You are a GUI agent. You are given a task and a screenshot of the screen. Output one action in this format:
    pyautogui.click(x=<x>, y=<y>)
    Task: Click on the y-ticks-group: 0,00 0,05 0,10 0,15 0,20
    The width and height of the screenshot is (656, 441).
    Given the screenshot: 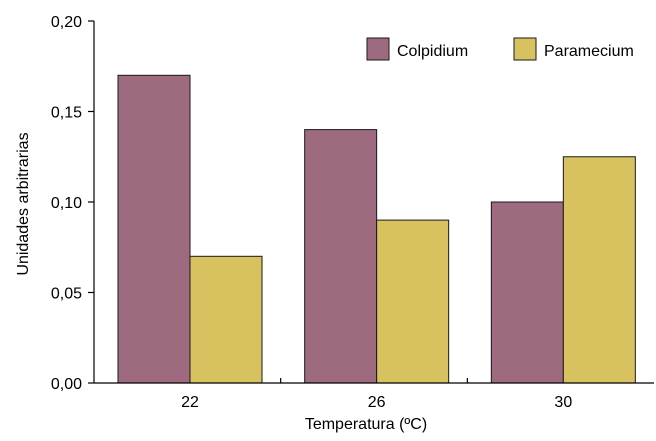 What is the action you would take?
    pyautogui.click(x=72, y=203)
    